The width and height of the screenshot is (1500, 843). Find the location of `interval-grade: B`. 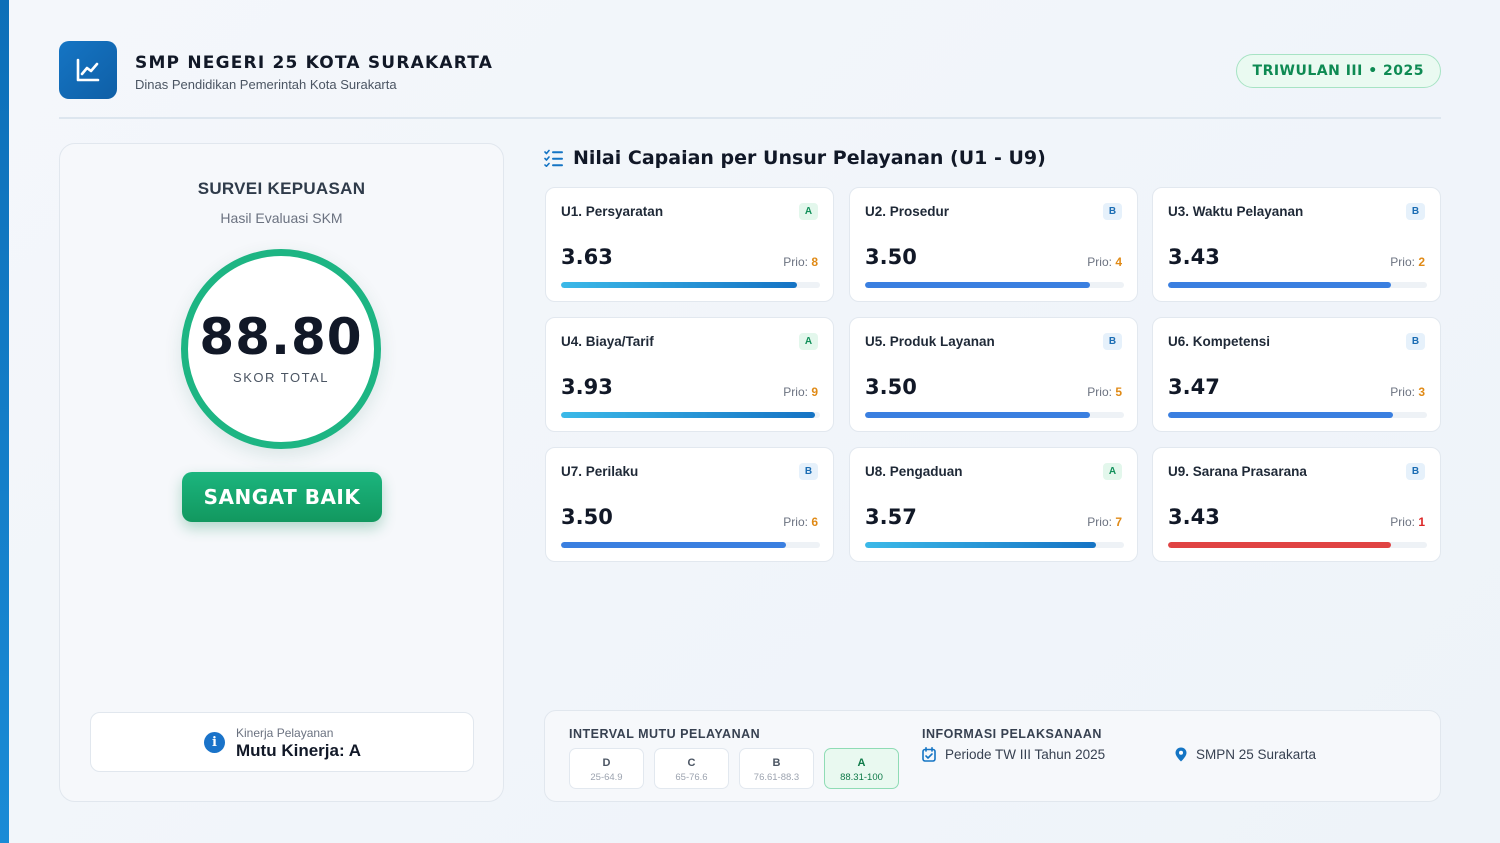

interval-grade: B is located at coordinates (776, 763).